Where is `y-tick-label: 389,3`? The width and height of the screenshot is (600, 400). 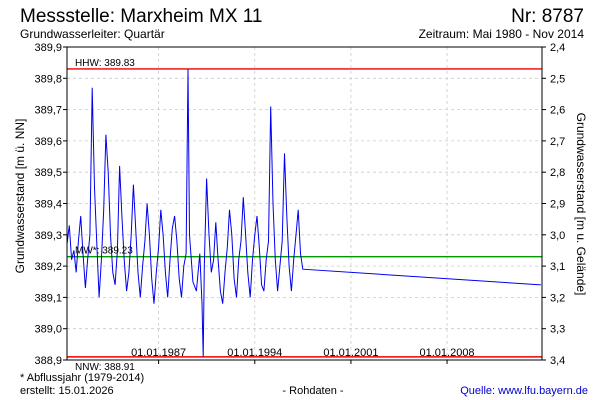 y-tick-label: 389,3 is located at coordinates (48, 236).